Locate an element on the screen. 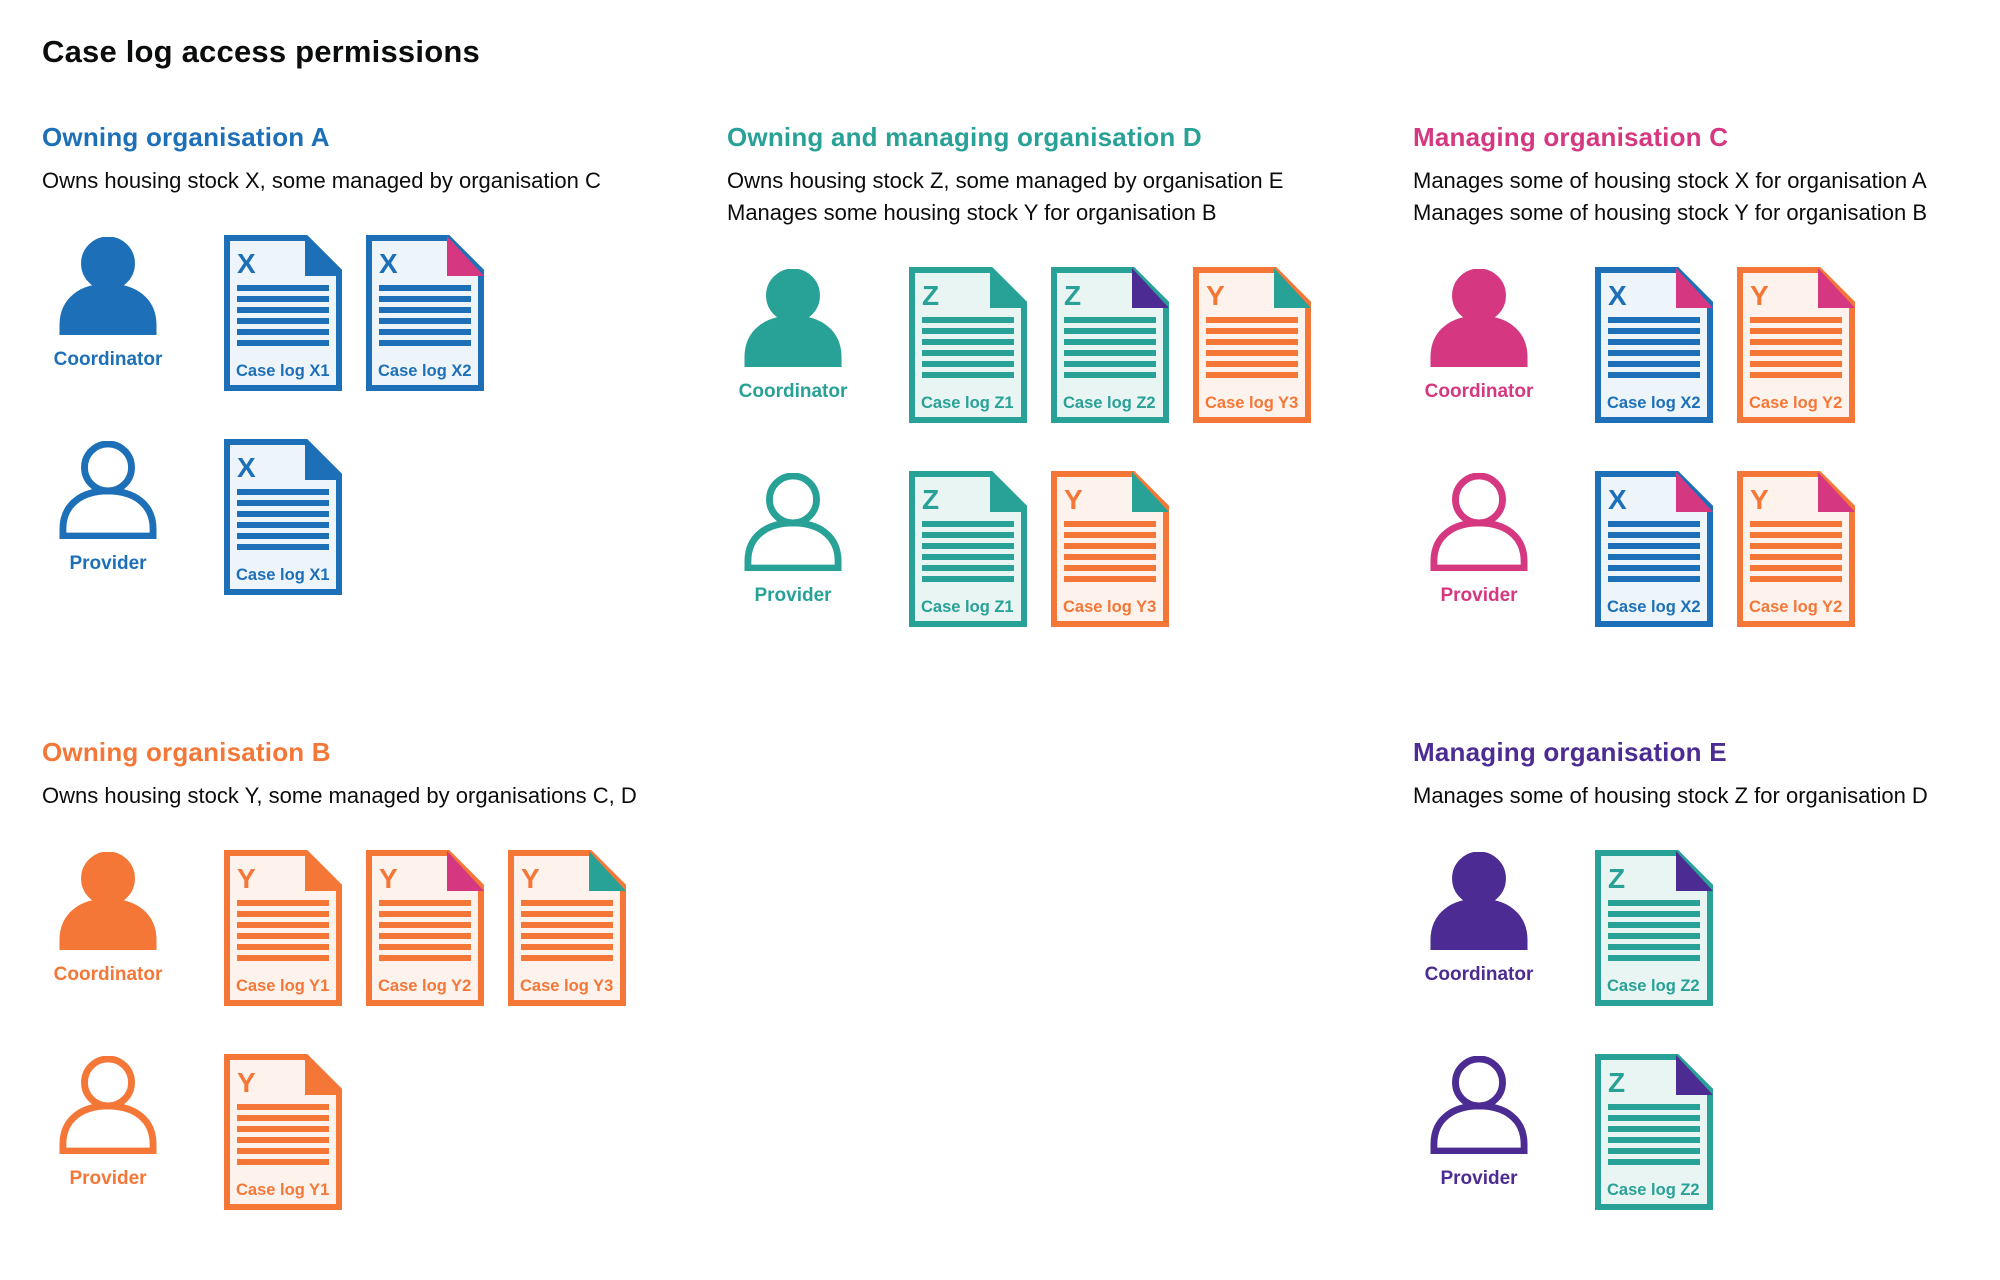  doc-label: Case log X1 is located at coordinates (283, 371).